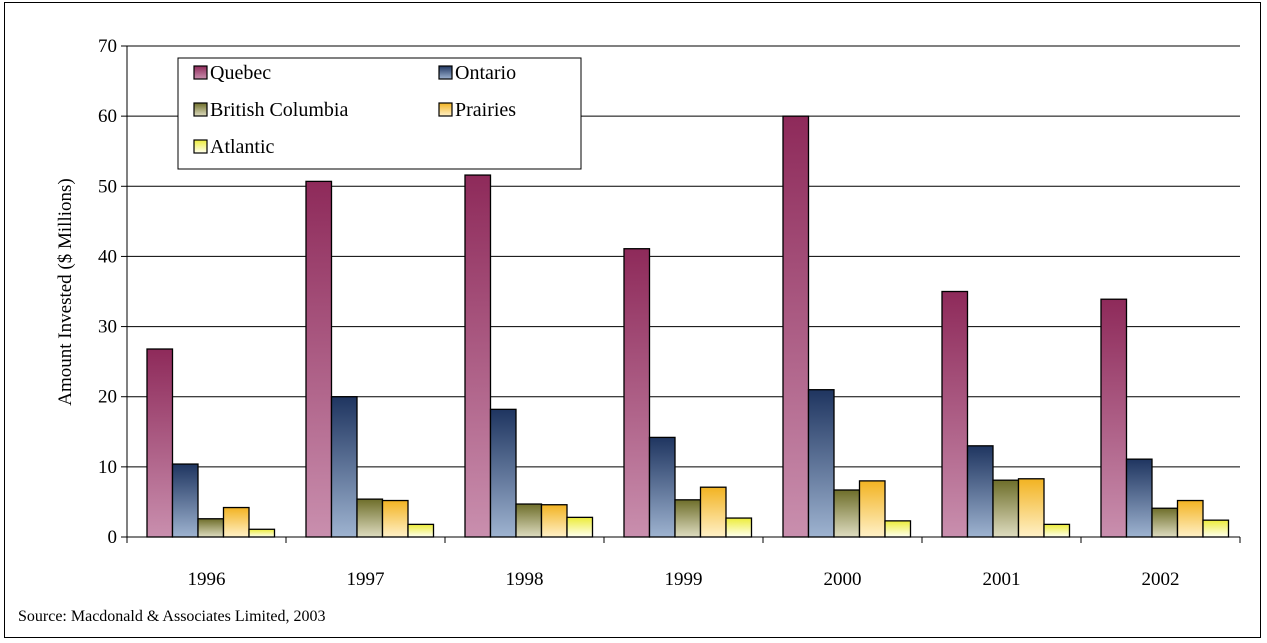 The width and height of the screenshot is (1267, 643). I want to click on bar-atlantic-2000, so click(898, 529).